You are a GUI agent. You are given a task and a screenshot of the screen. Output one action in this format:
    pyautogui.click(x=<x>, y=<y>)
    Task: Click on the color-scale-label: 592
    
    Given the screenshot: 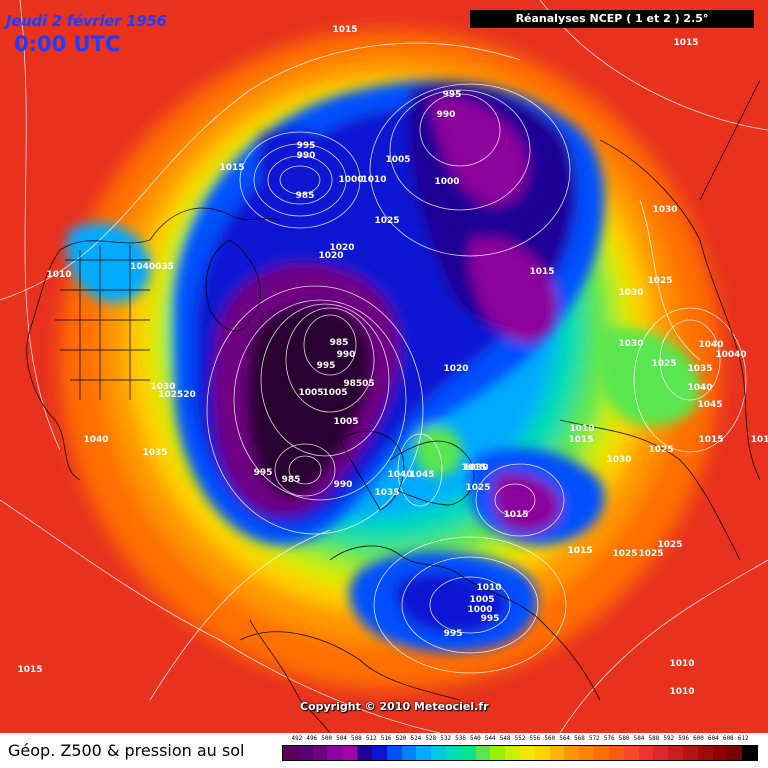 What is the action you would take?
    pyautogui.click(x=669, y=738)
    